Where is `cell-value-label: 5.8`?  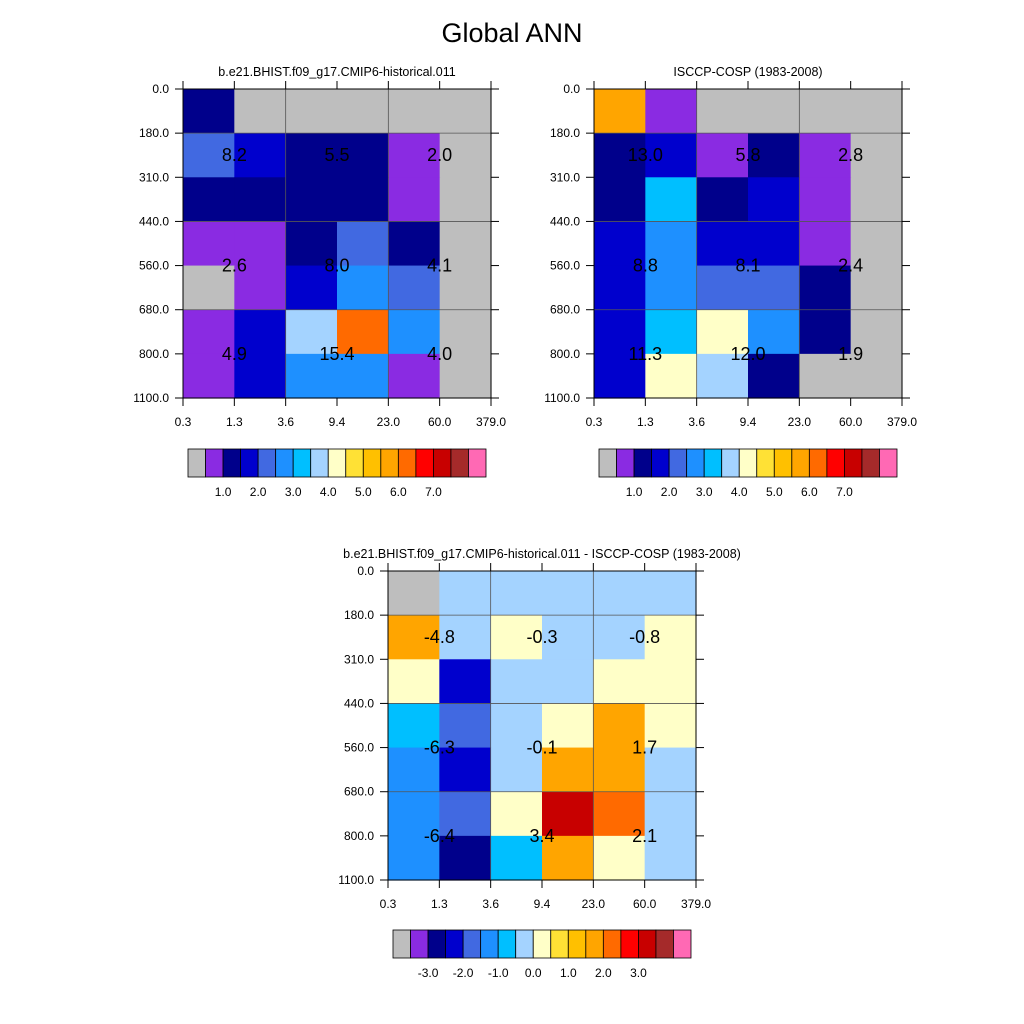 cell-value-label: 5.8 is located at coordinates (747, 155).